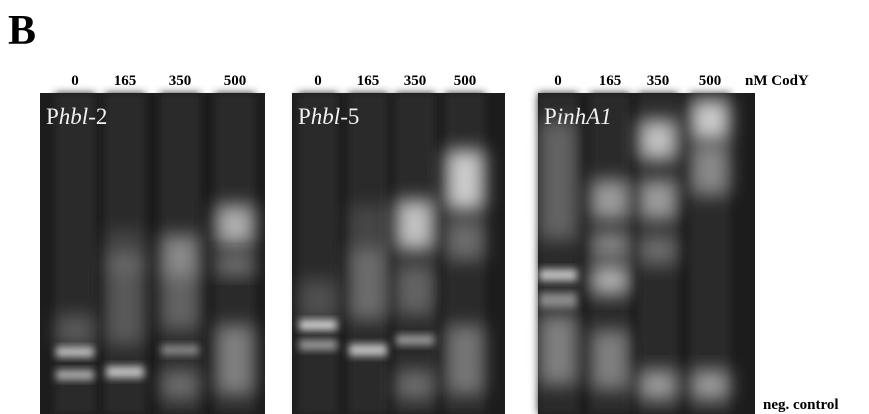 This screenshot has width=869, height=414. I want to click on unit-label: nM CodY, so click(777, 81).